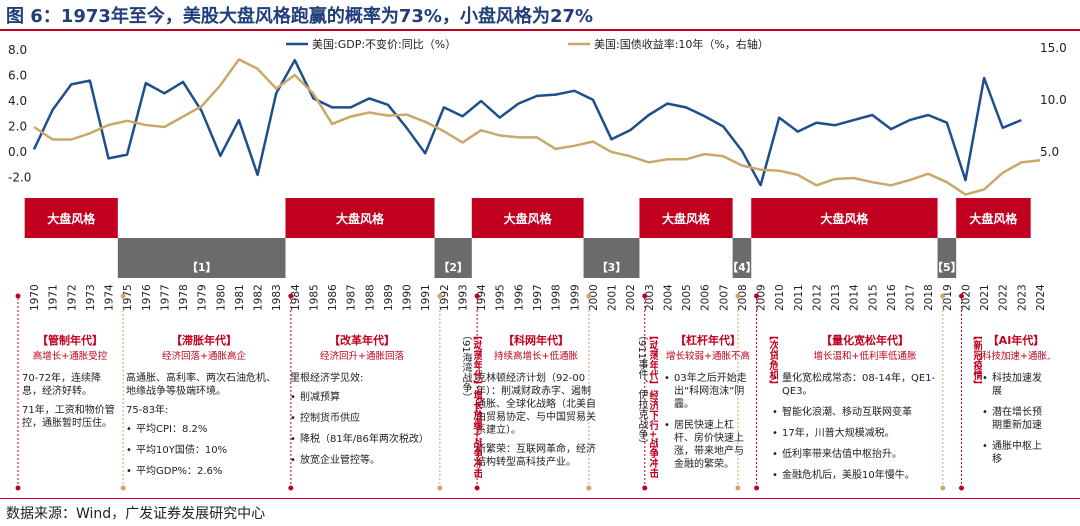  Describe the element at coordinates (35, 297) in the screenshot. I see `year-label: 1970` at that location.